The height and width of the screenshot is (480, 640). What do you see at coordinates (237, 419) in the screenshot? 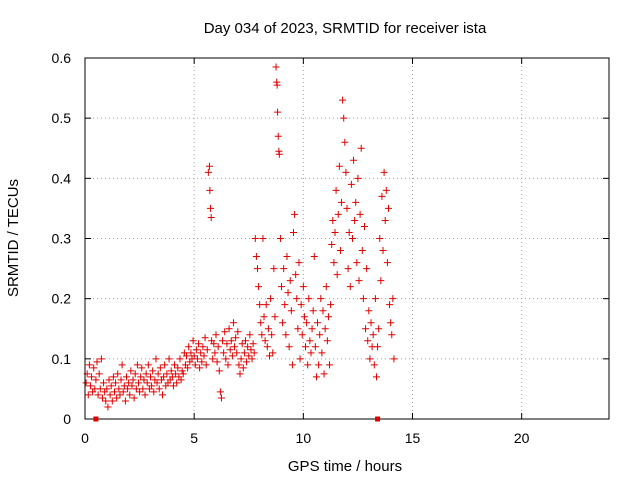
I see `square-markers` at bounding box center [237, 419].